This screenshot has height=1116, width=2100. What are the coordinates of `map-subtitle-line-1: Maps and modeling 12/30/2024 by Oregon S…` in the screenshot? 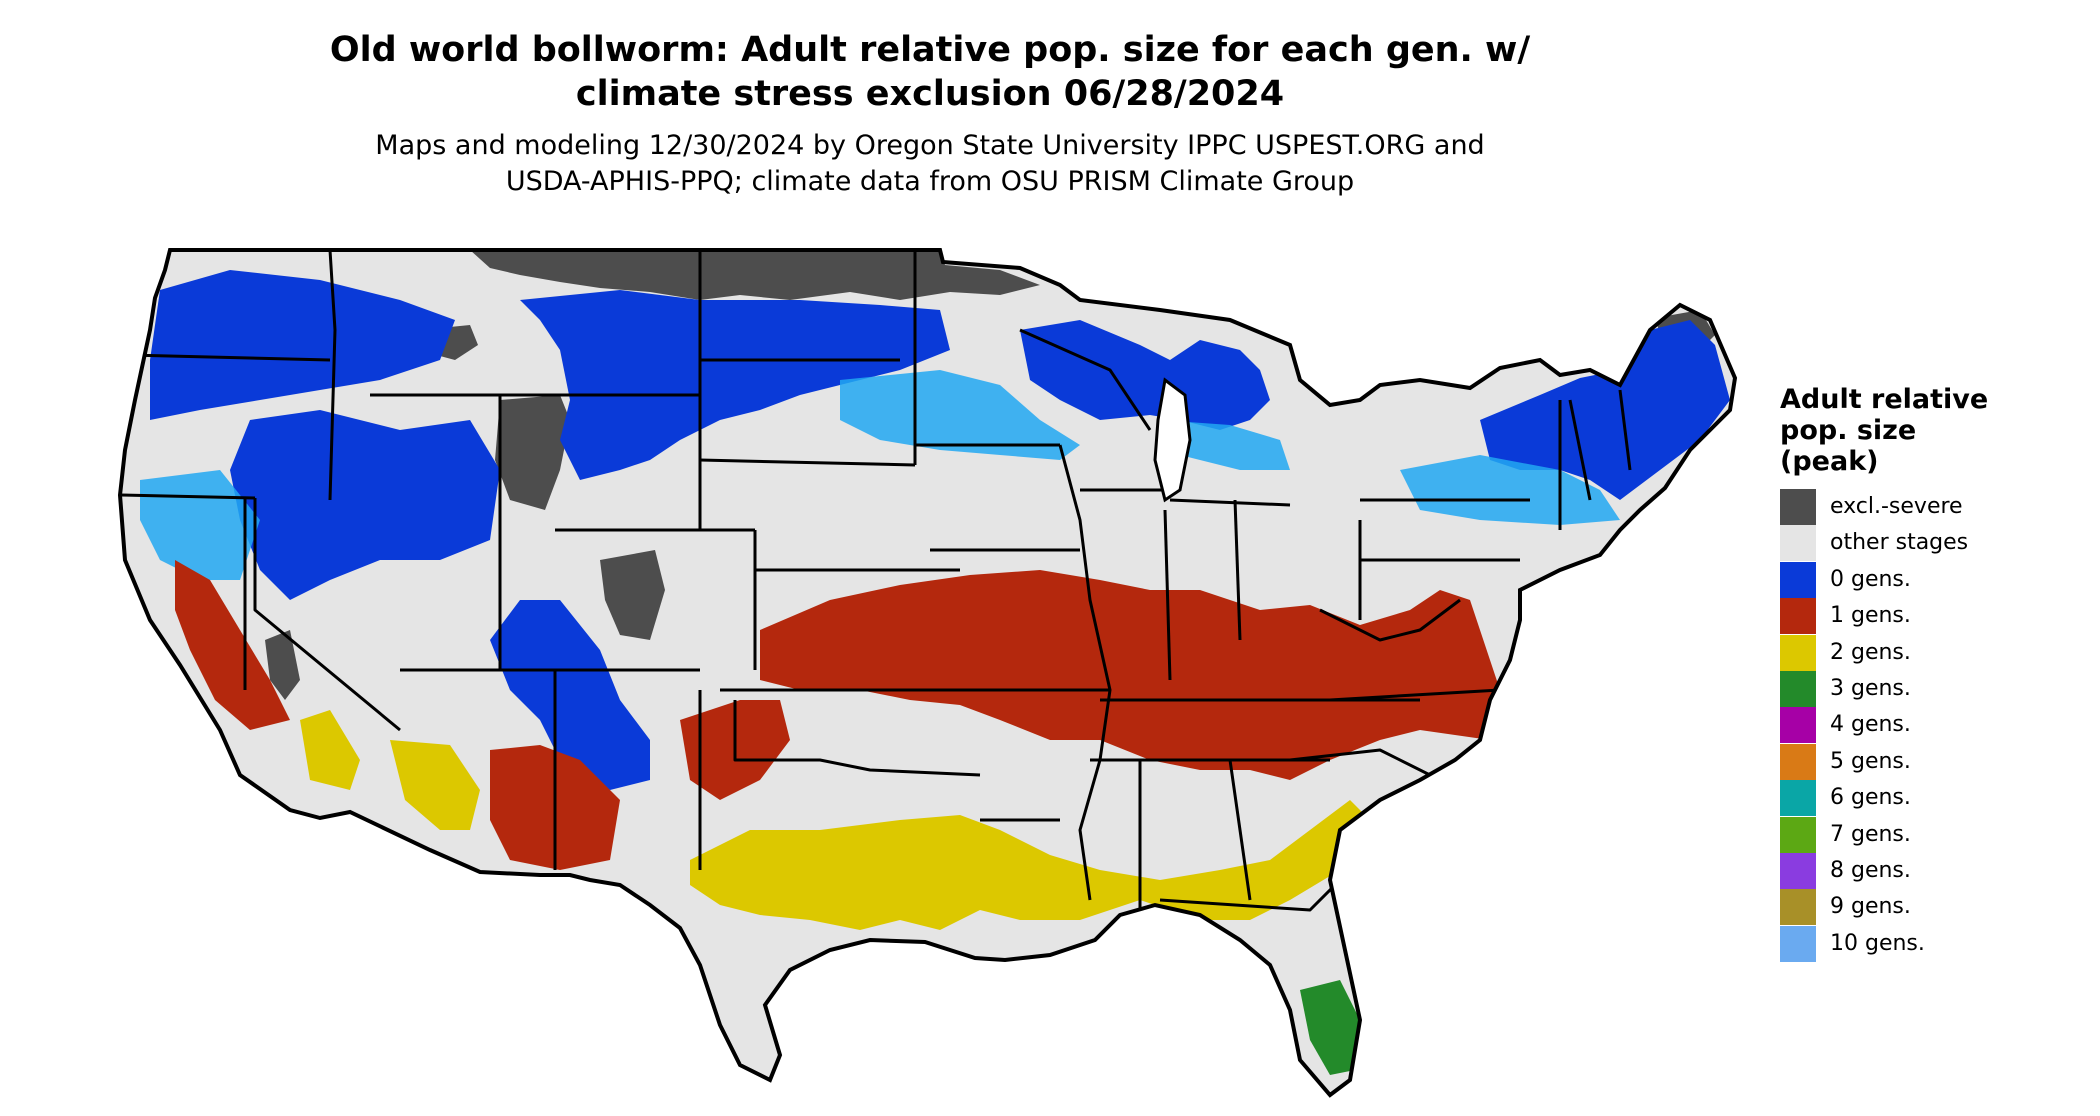 It's located at (930, 145).